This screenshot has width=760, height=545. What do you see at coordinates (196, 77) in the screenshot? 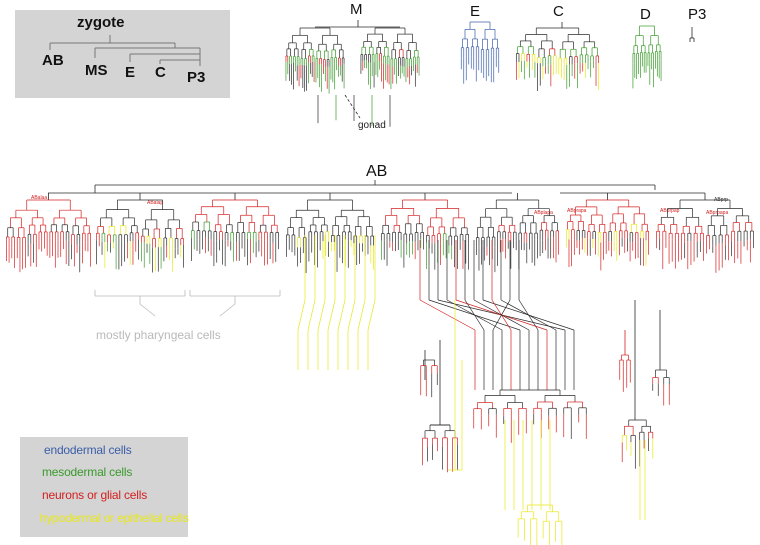
I see `summary-p3: P3` at bounding box center [196, 77].